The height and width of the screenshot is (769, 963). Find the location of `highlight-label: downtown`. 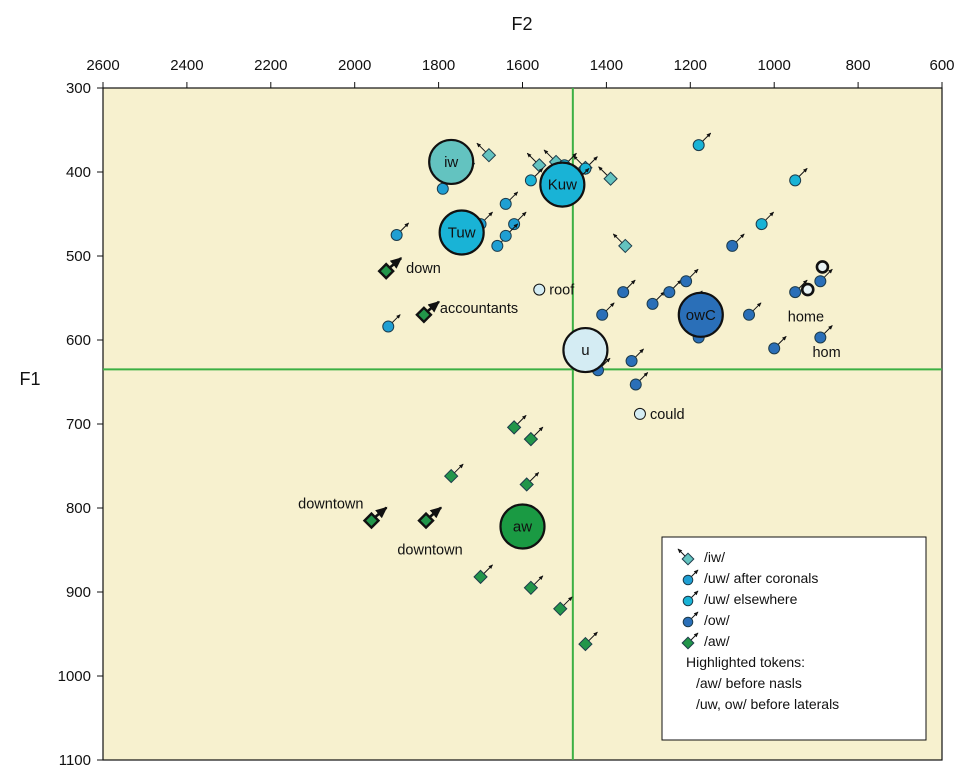

highlight-label: downtown is located at coordinates (429, 551).